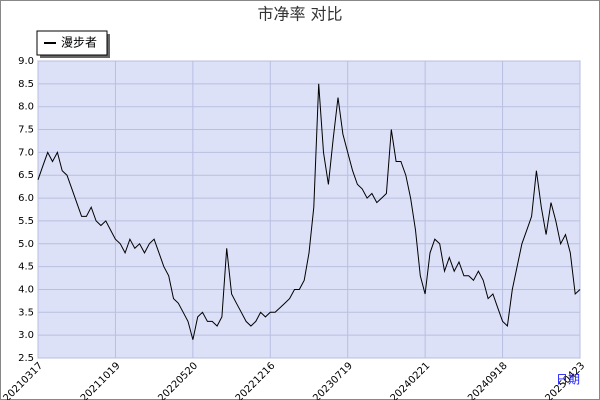 This screenshot has width=600, height=400. I want to click on y-tick-label: 3.0, so click(26, 335).